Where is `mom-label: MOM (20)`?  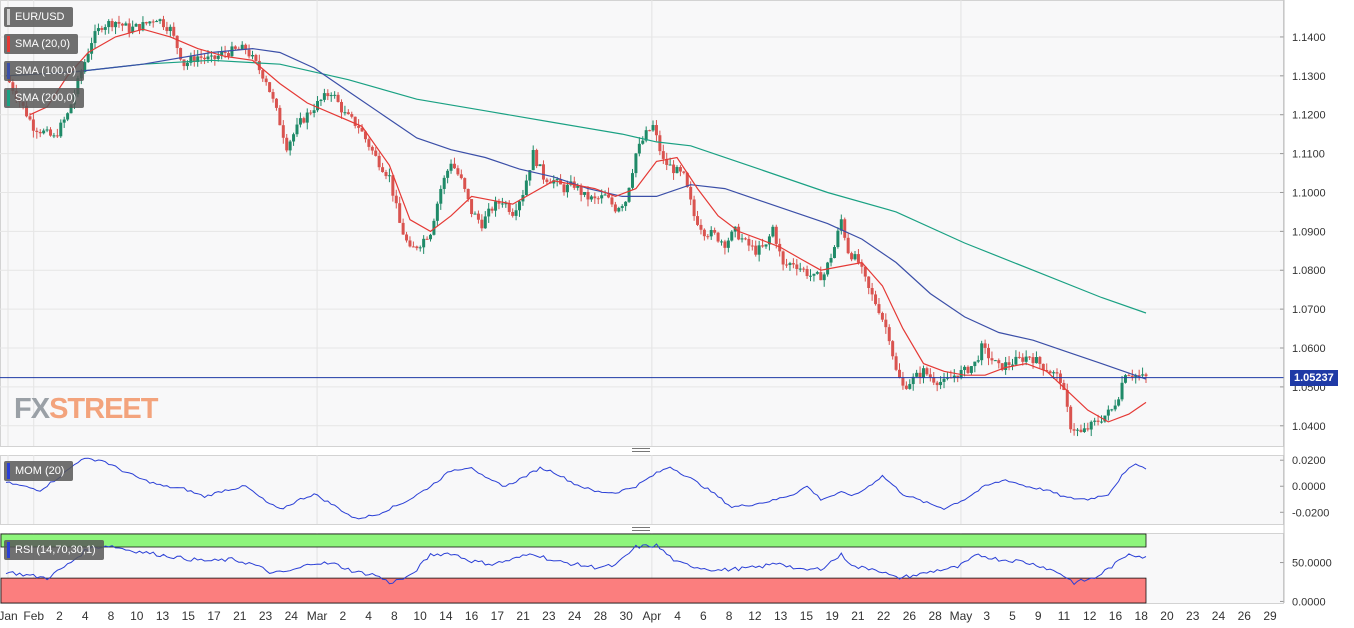 mom-label: MOM (20) is located at coordinates (38, 471).